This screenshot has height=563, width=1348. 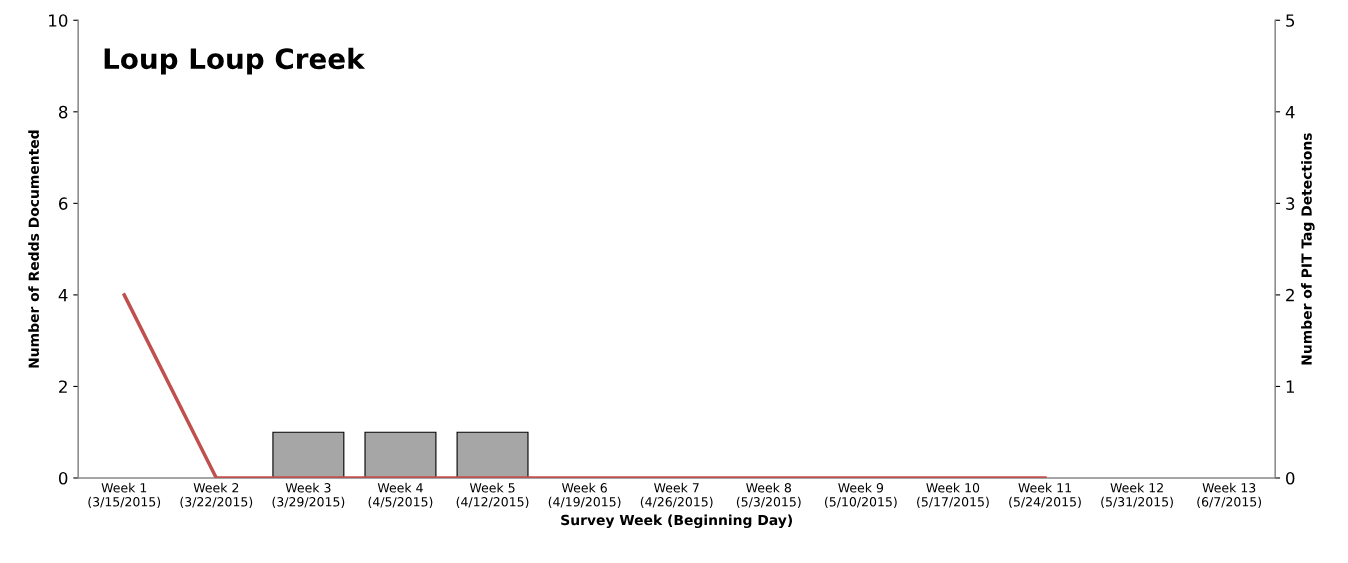 I want to click on x-tick-label: Week 13 (6/7/2015), so click(x=1229, y=495).